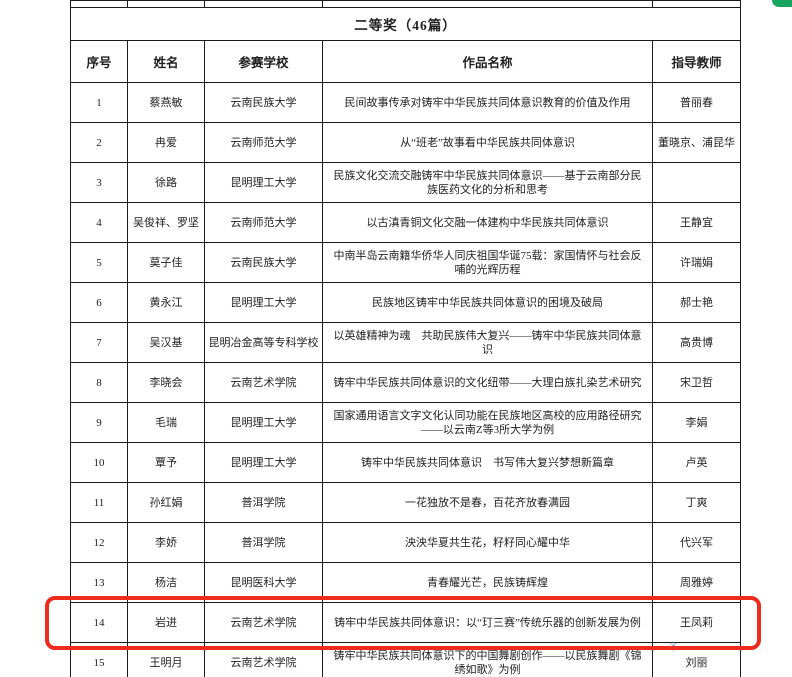 This screenshot has height=677, width=792. What do you see at coordinates (166, 102) in the screenshot?
I see `cell-name: 蔡燕敏` at bounding box center [166, 102].